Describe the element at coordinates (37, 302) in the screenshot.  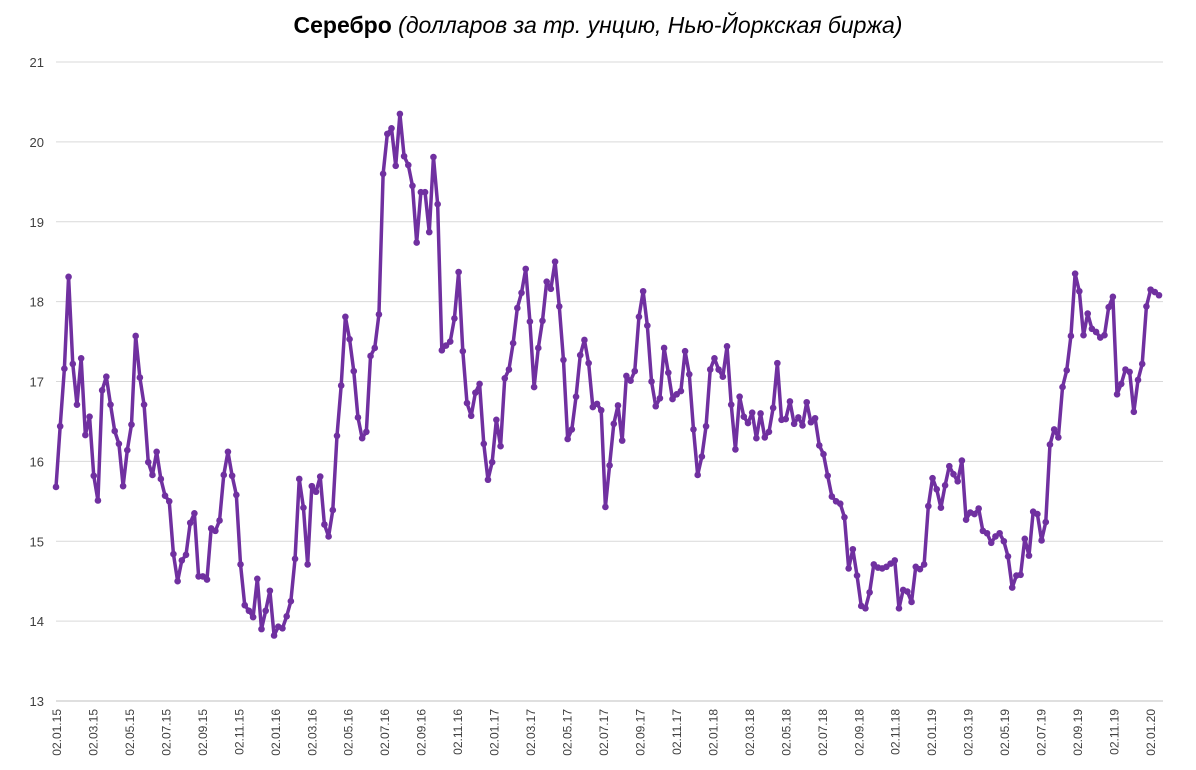
I see `y-tick-label: 18` at that location.